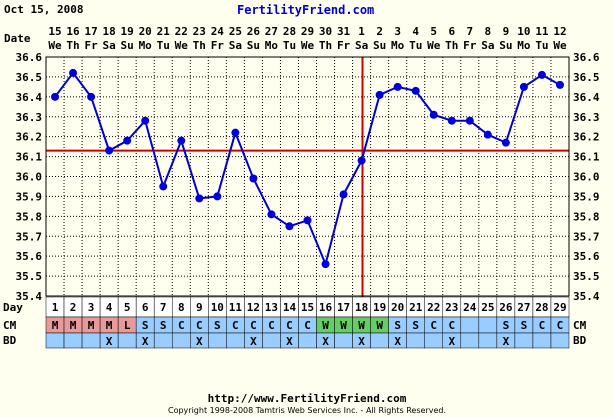 The width and height of the screenshot is (614, 418). Describe the element at coordinates (29, 97) in the screenshot. I see `y-tick-label-left: 36.4` at that location.